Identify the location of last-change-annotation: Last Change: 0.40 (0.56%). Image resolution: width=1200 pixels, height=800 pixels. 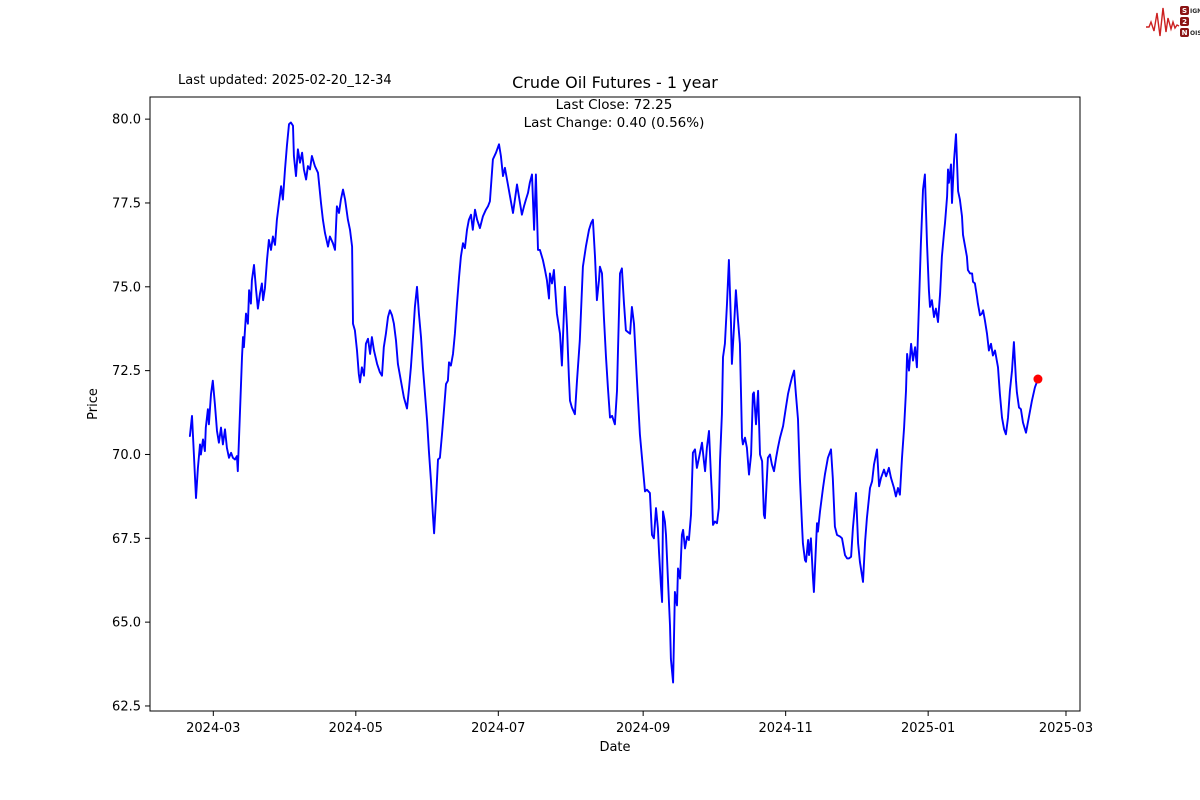
(614, 123).